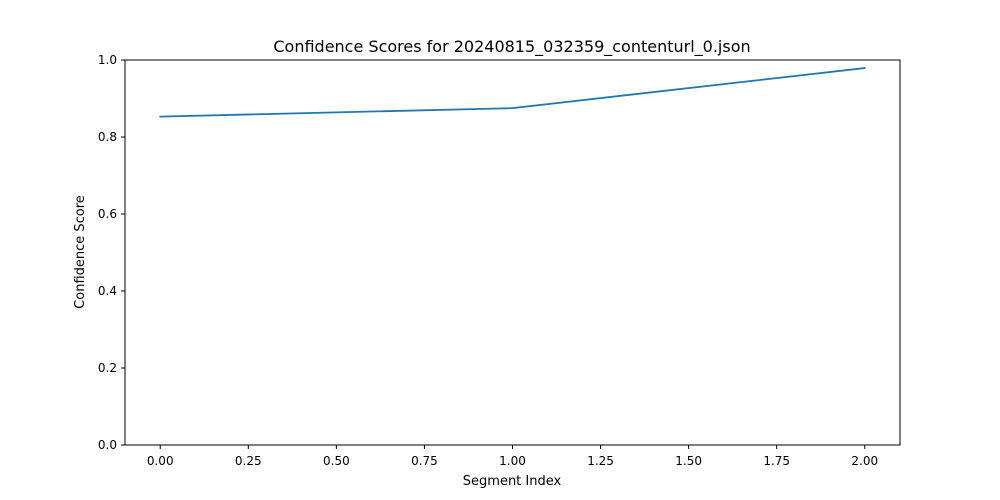 The width and height of the screenshot is (1000, 500). Describe the element at coordinates (248, 461) in the screenshot. I see `x-tick-label: 0.25` at that location.